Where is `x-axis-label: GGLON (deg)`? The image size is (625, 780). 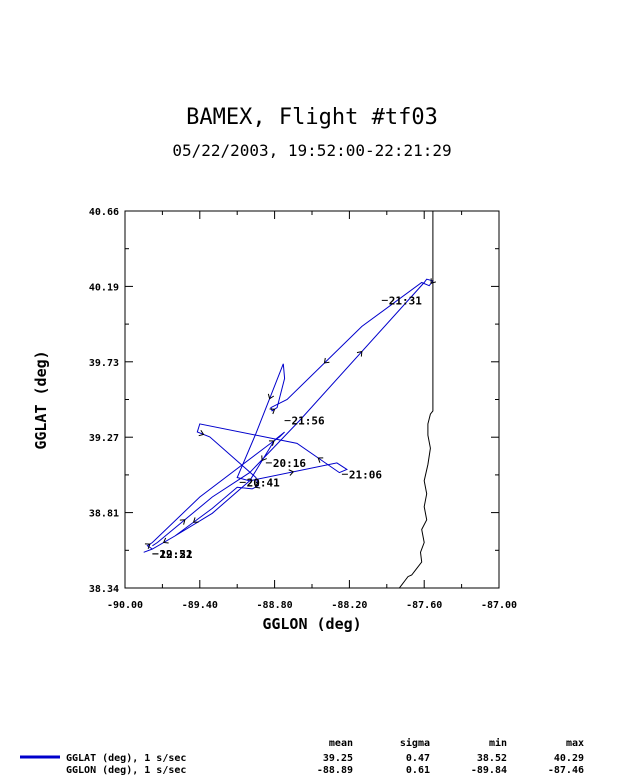 x-axis-label: GGLON (deg) is located at coordinates (311, 624).